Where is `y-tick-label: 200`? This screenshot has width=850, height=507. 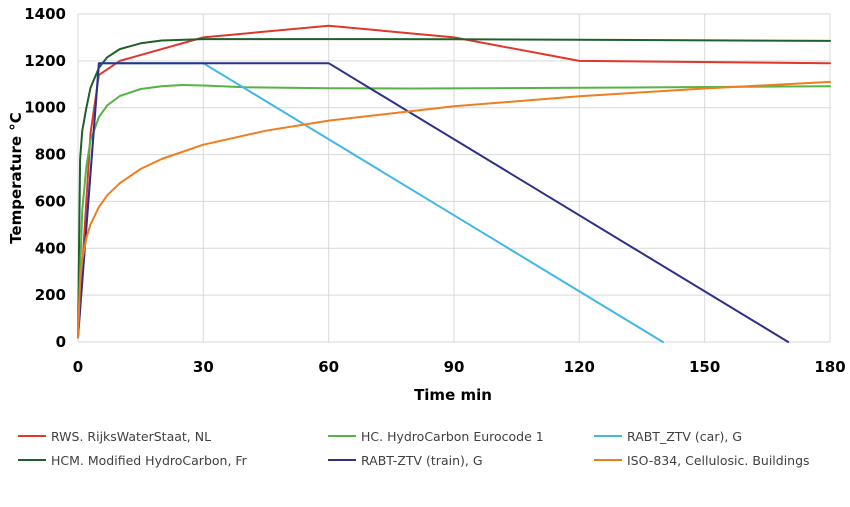 y-tick-label: 200 is located at coordinates (50, 295).